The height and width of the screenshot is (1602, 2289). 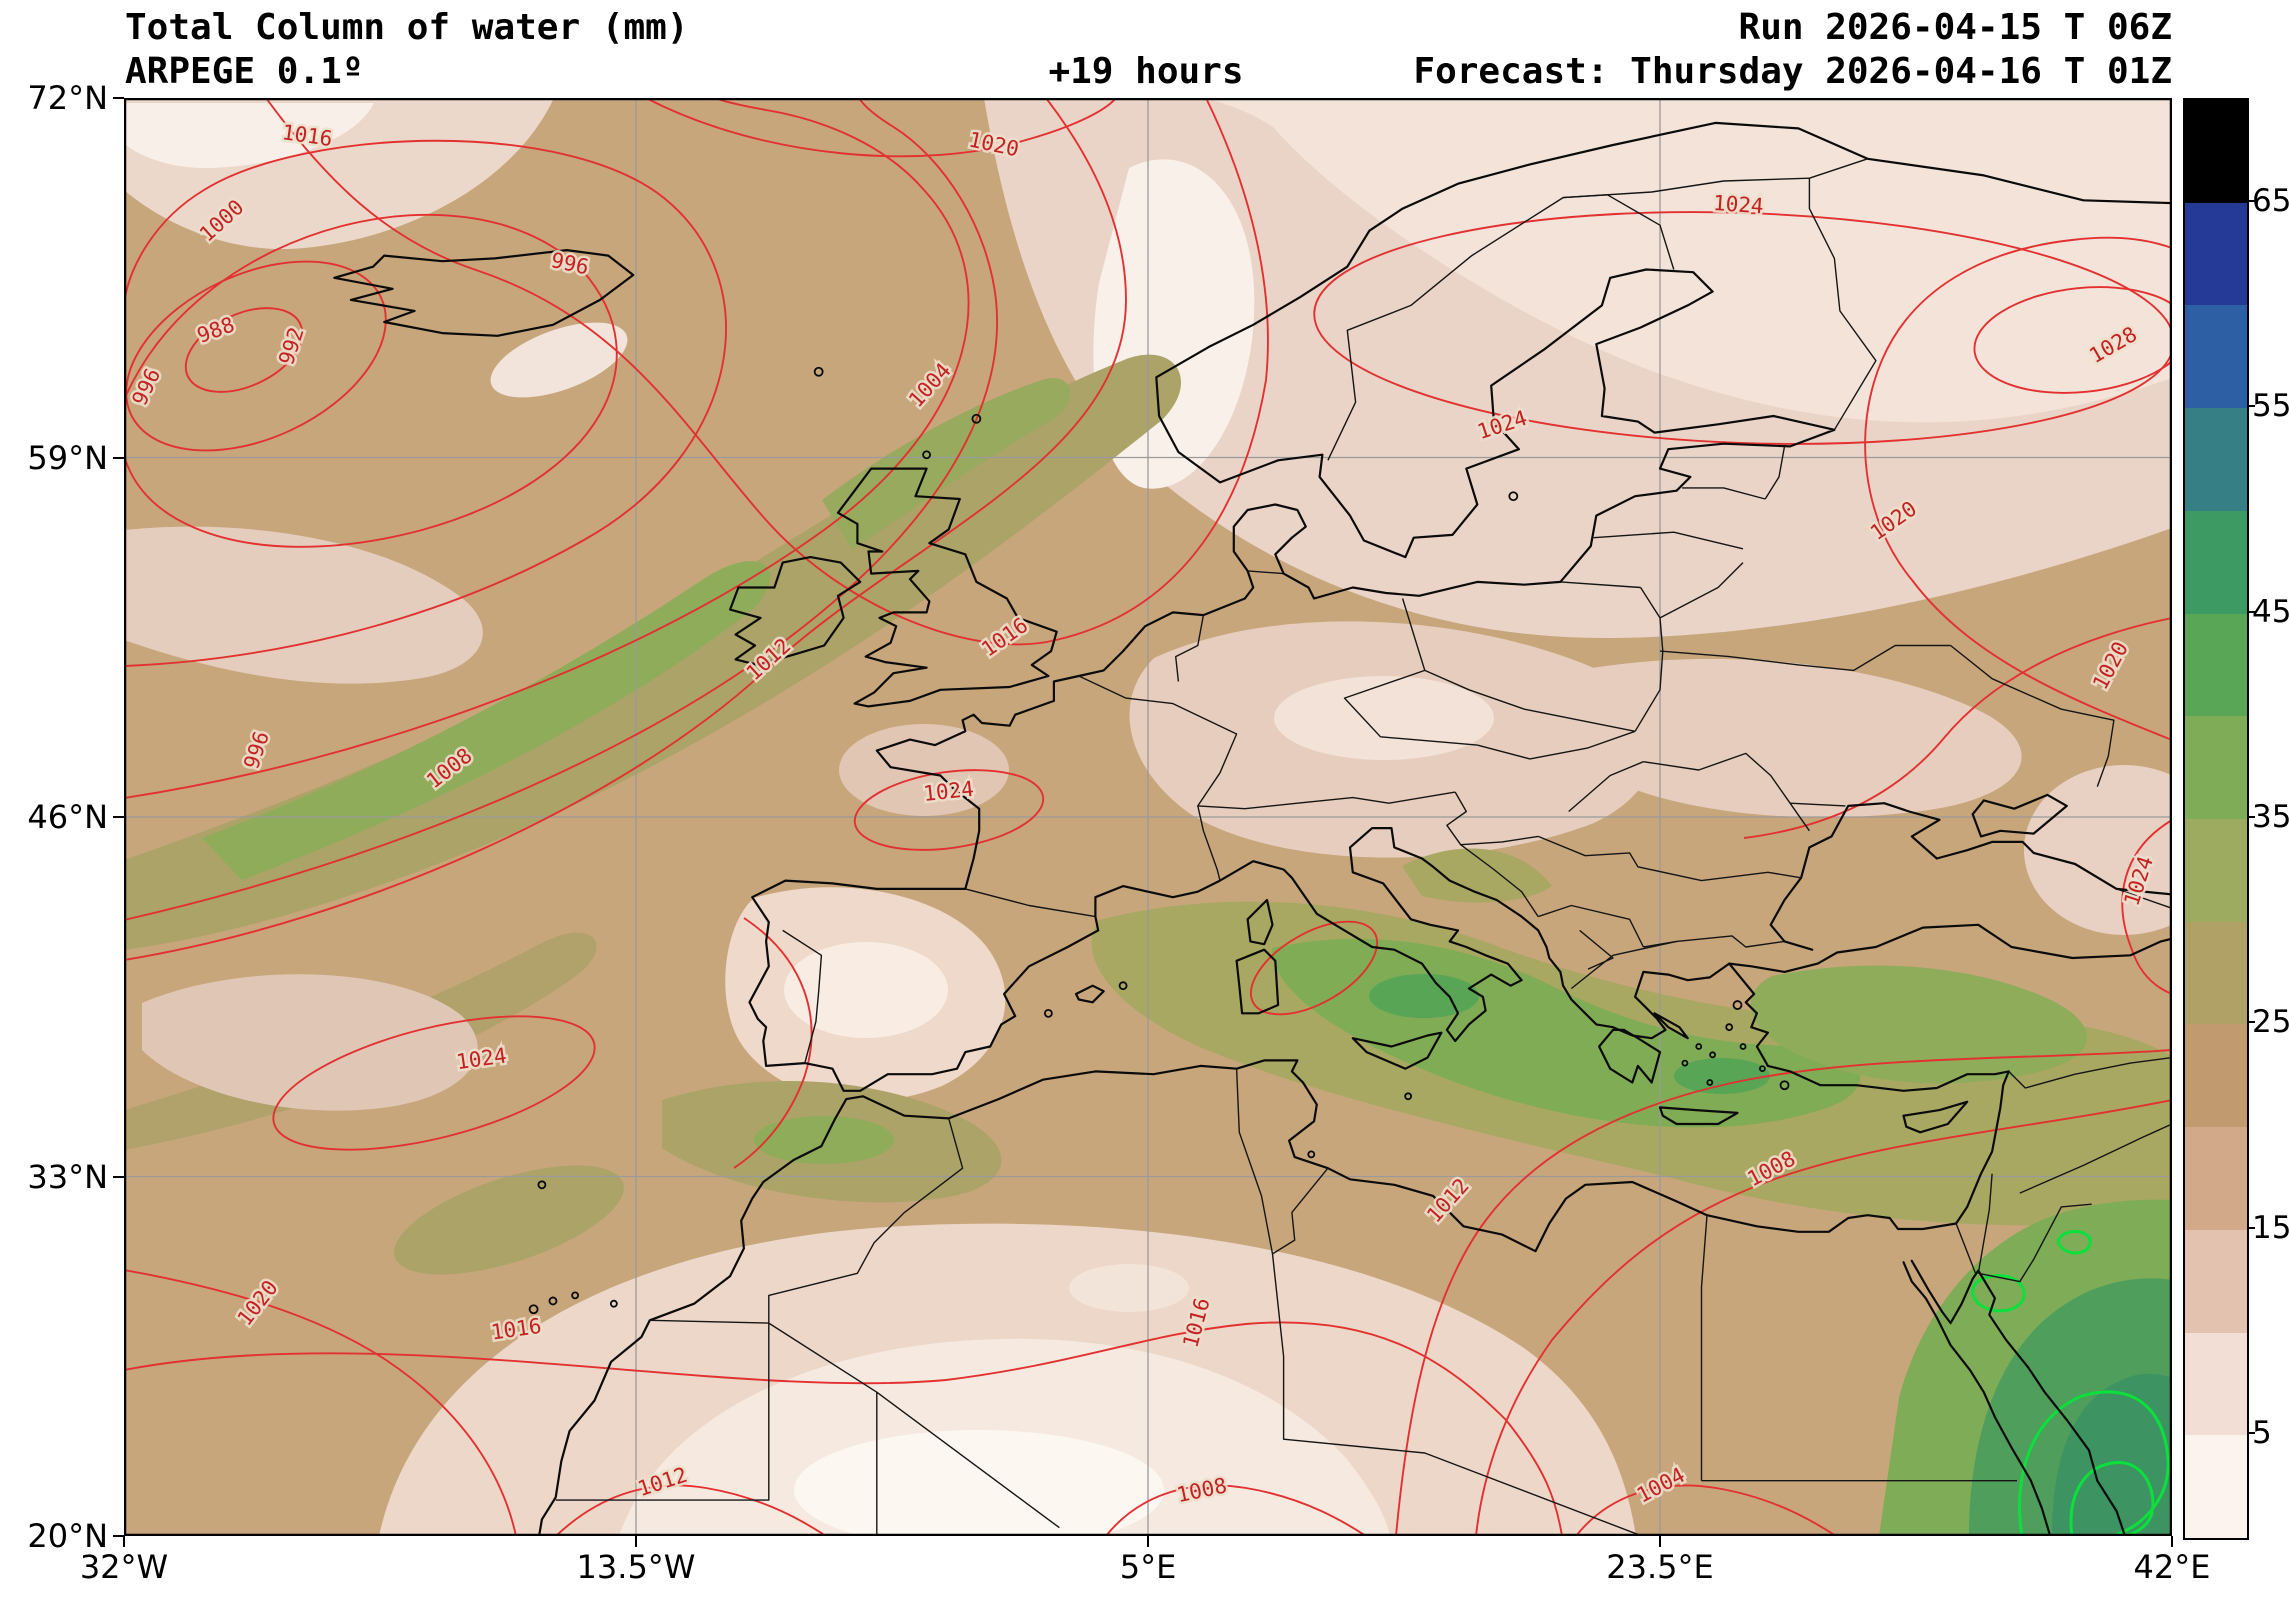 I want to click on y-tick-label: 59°N, so click(x=67, y=457).